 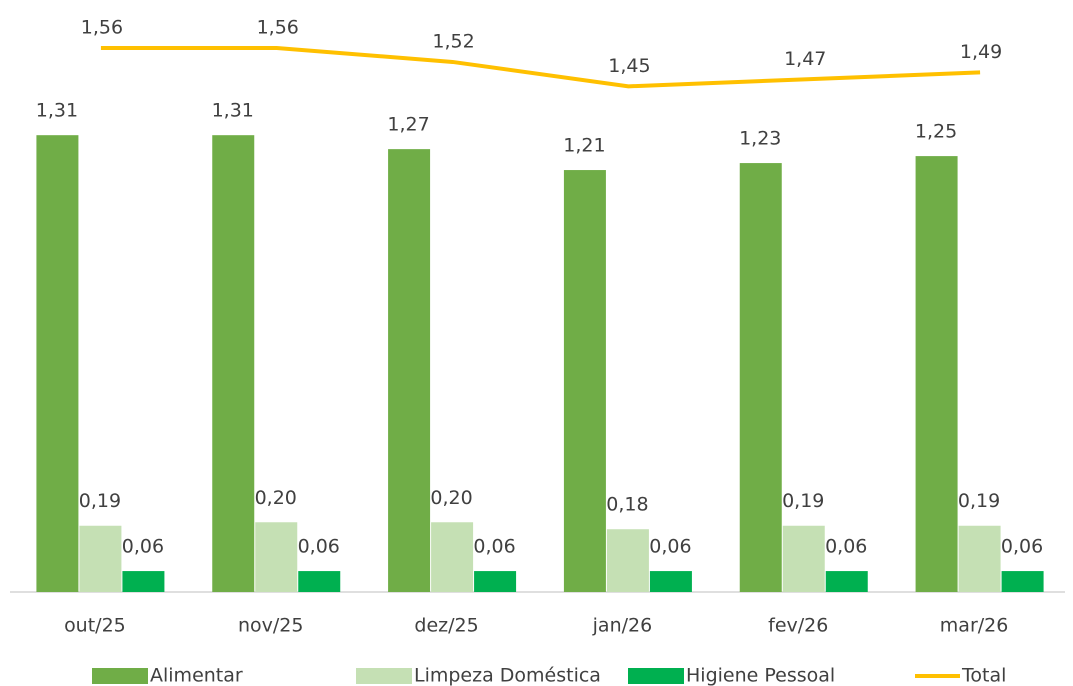 What do you see at coordinates (983, 675) in the screenshot?
I see `legend-label: Total` at bounding box center [983, 675].